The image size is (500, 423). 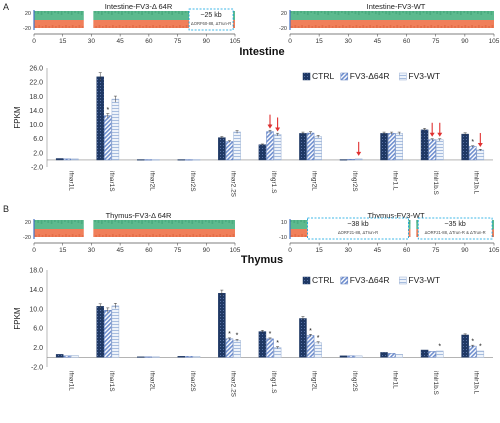 What do you see at coordinates (358, 232) in the screenshot?
I see `deletion-orfs-label: ΔORF21-88, ΔTrun-R` at bounding box center [358, 232].